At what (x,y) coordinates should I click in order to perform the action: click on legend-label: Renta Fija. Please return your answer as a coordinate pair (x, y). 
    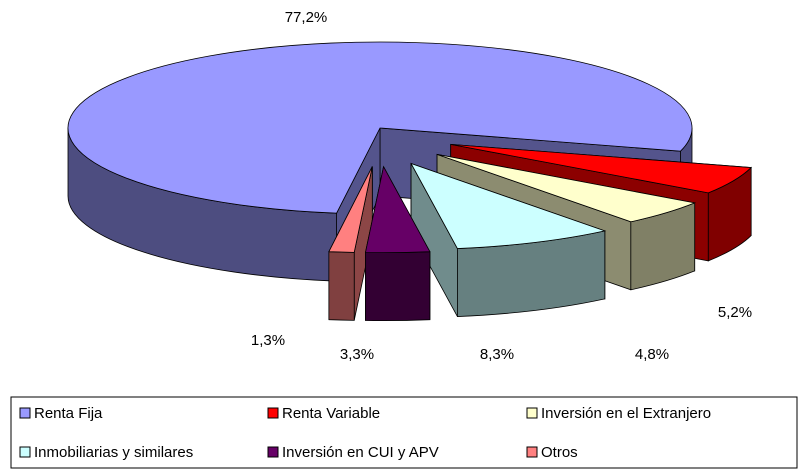
    Looking at the image, I should click on (68, 413).